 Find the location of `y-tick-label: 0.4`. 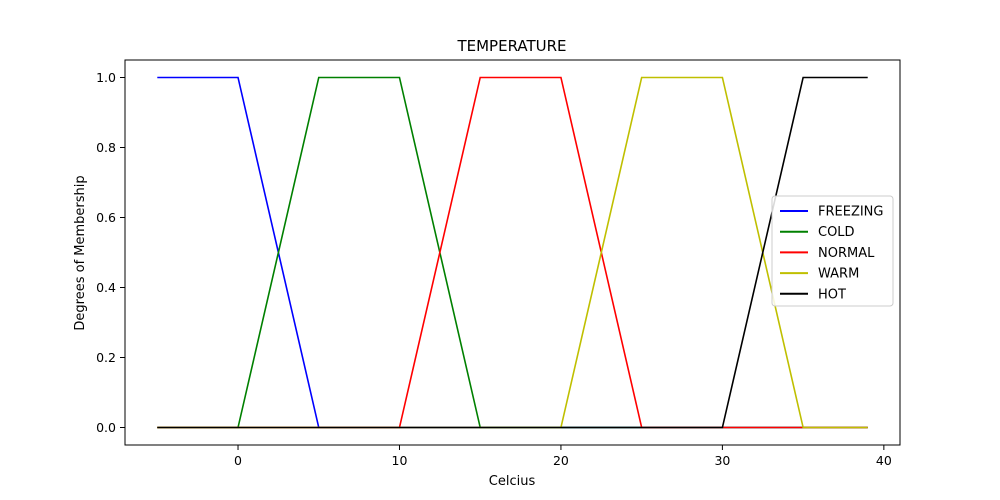

y-tick-label: 0.4 is located at coordinates (106, 287).